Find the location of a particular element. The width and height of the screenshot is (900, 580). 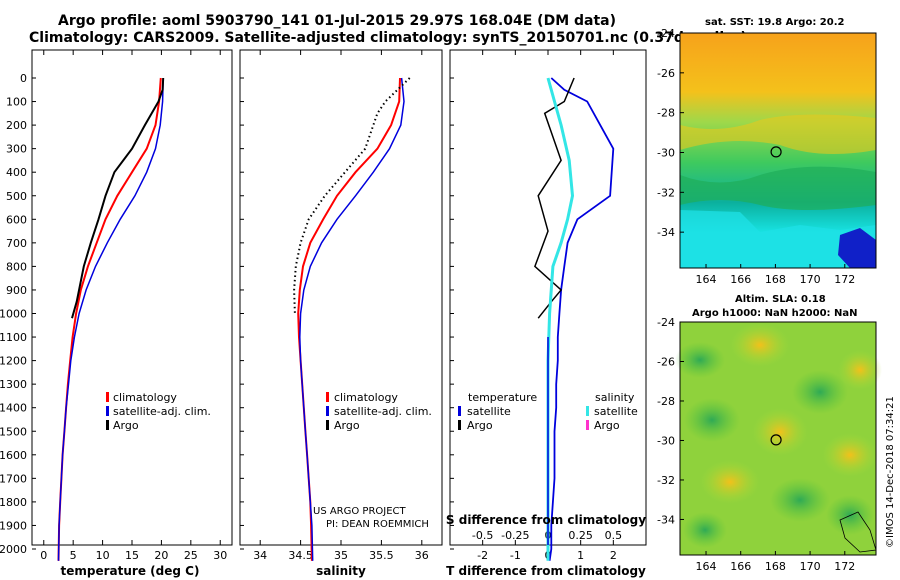

legend-temperature-title: temperature is located at coordinates (502, 397).